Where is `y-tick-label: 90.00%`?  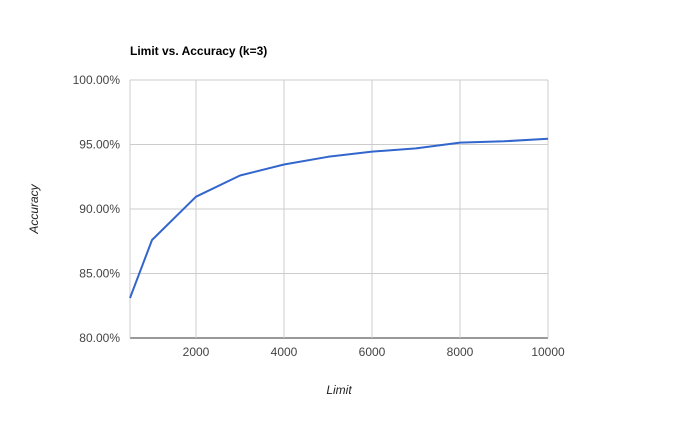 y-tick-label: 90.00% is located at coordinates (99, 209).